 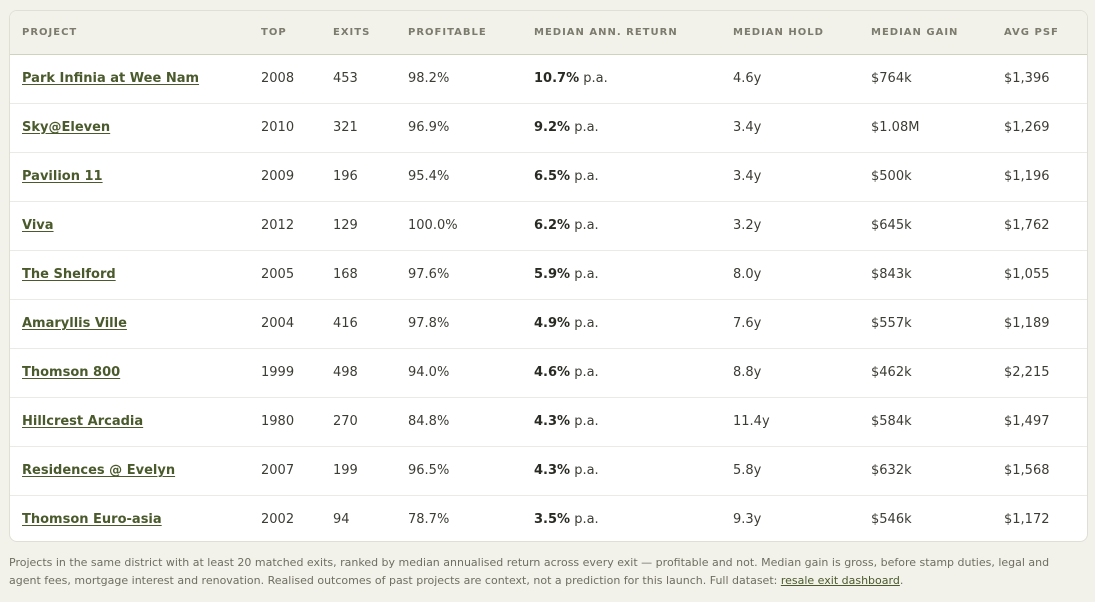 What do you see at coordinates (370, 177) in the screenshot?
I see `cell-exits: 196` at bounding box center [370, 177].